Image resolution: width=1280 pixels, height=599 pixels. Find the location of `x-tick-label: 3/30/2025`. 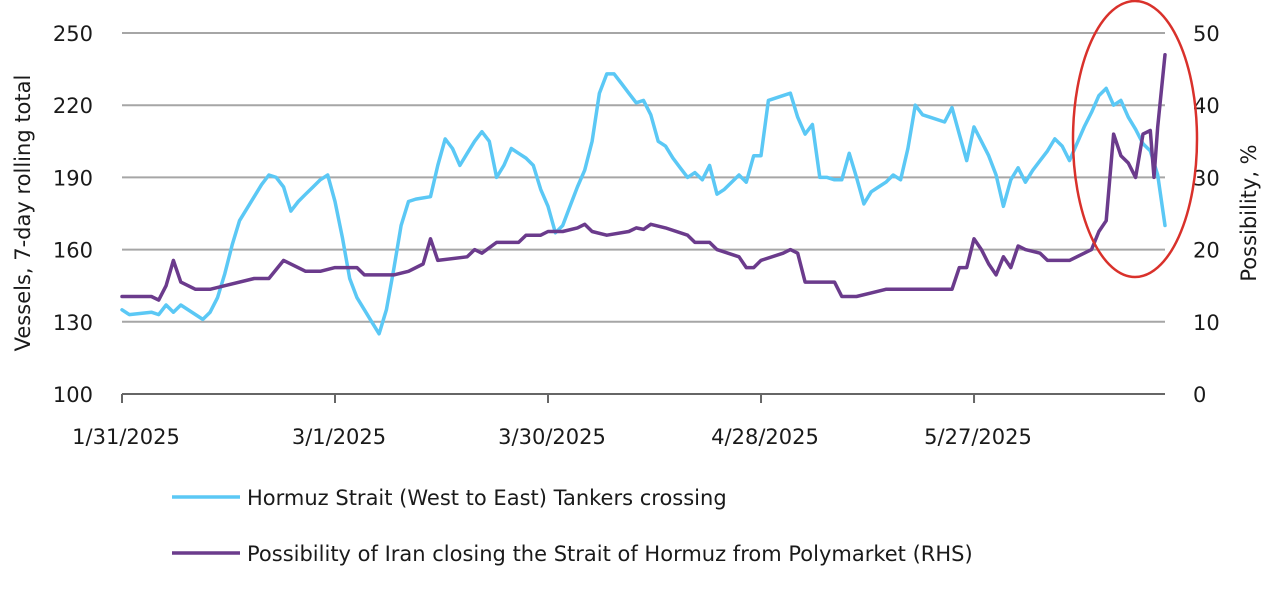

x-tick-label: 3/30/2025 is located at coordinates (552, 437).